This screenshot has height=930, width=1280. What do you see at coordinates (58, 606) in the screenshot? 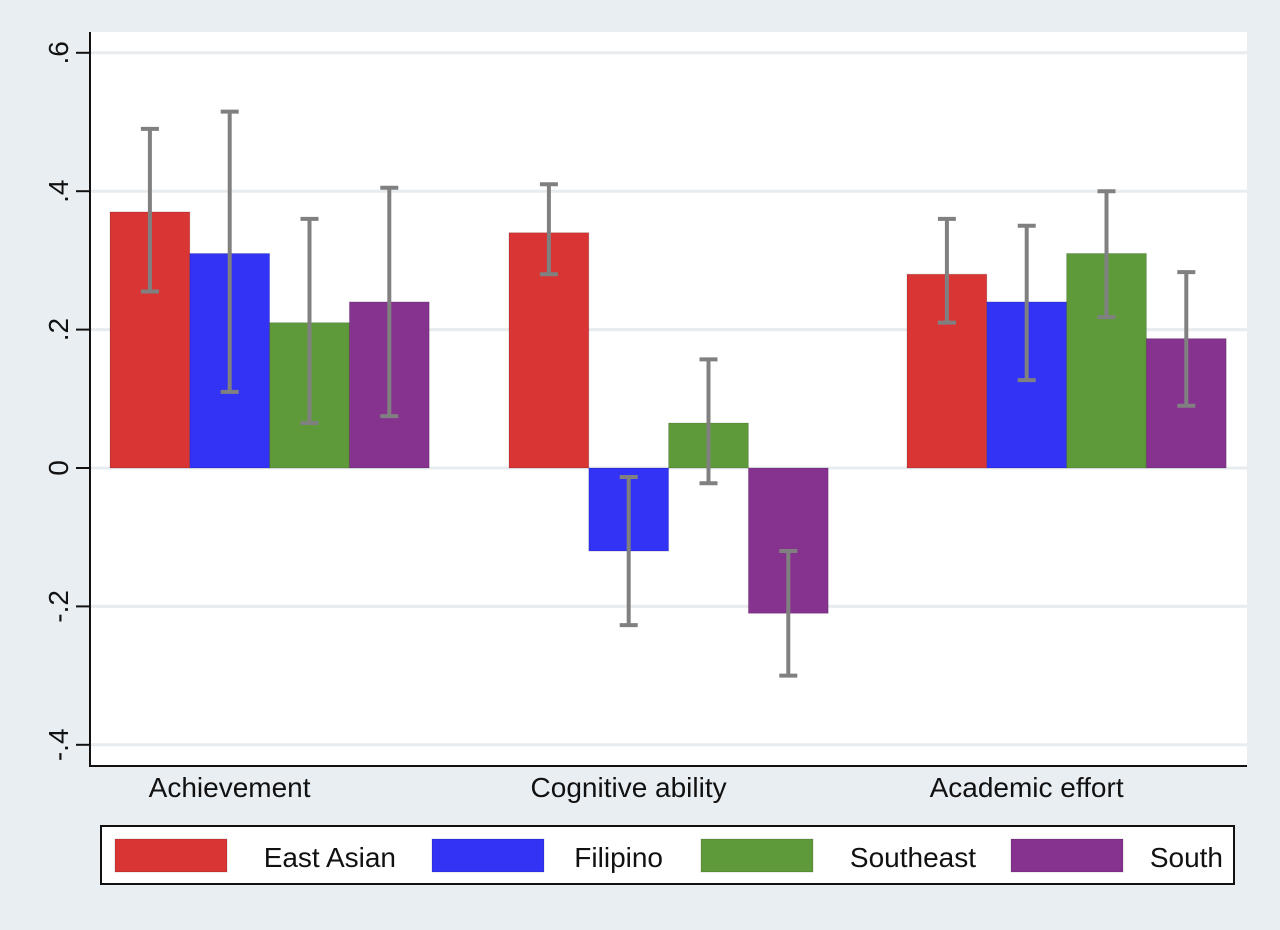
I see `y-tick-label: -.2` at bounding box center [58, 606].